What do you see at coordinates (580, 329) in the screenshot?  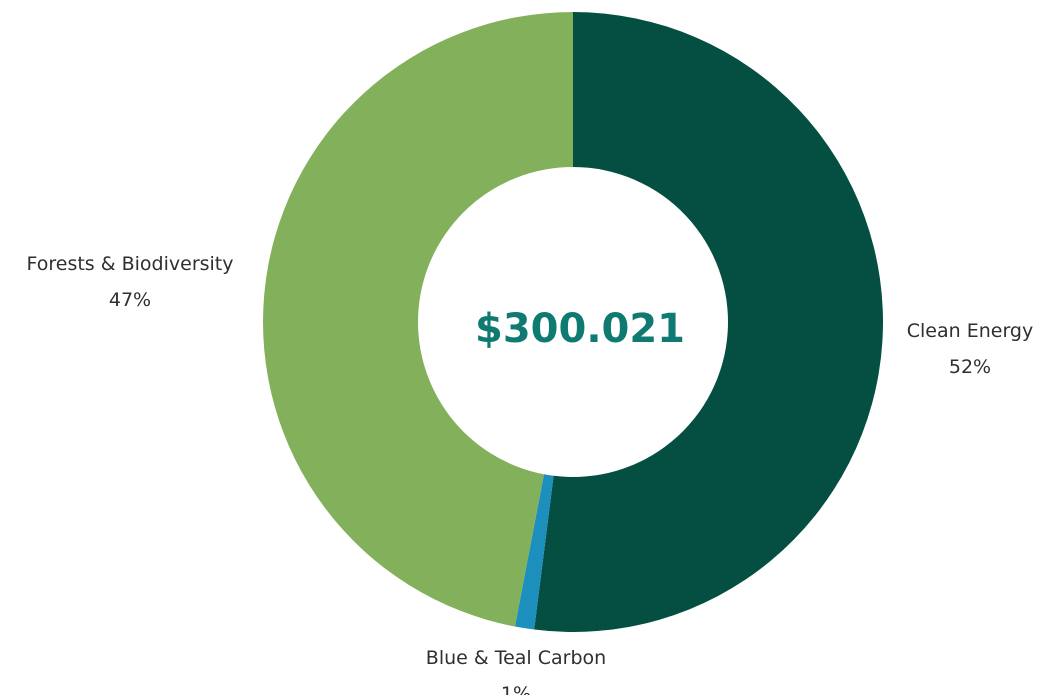 I see `center-total-value: $300.021` at bounding box center [580, 329].